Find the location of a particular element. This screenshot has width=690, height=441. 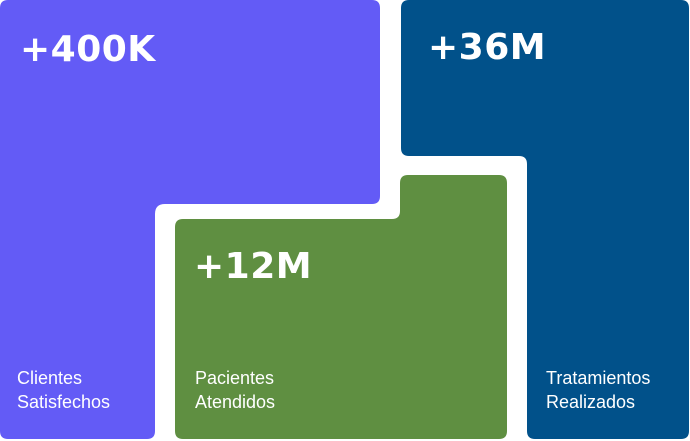

tratamientos-label-line1: Tratamientos is located at coordinates (598, 378).